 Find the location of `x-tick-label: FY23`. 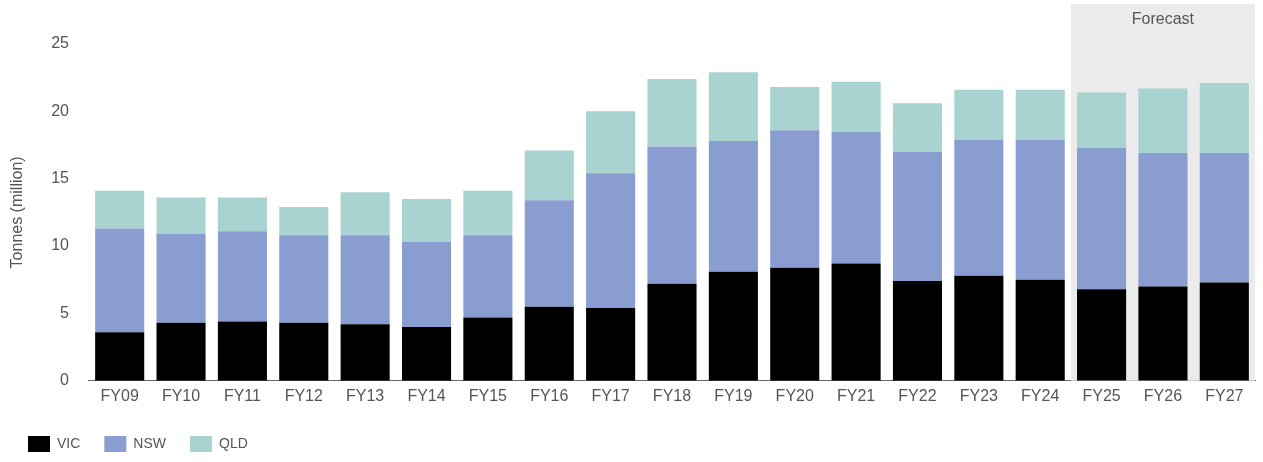

x-tick-label: FY23 is located at coordinates (979, 395).